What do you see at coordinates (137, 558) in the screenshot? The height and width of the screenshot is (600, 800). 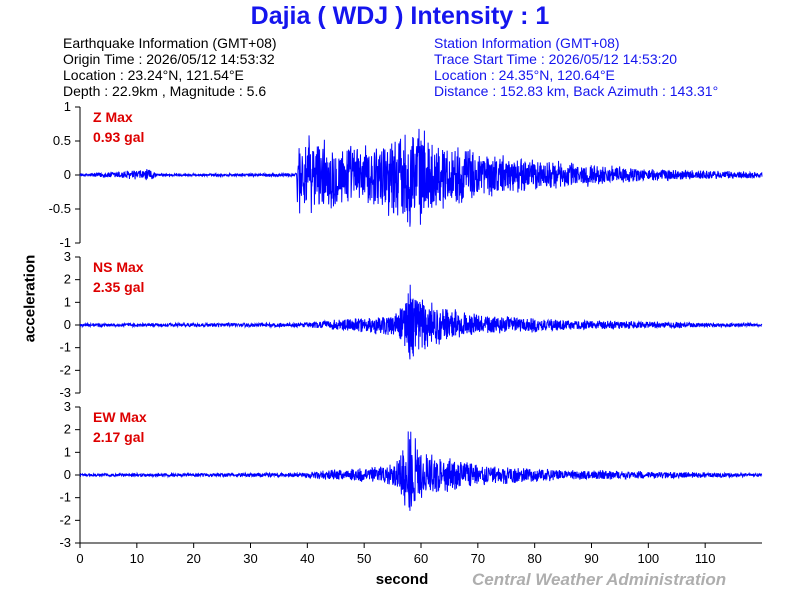 I see `x-tick-label: 10` at bounding box center [137, 558].